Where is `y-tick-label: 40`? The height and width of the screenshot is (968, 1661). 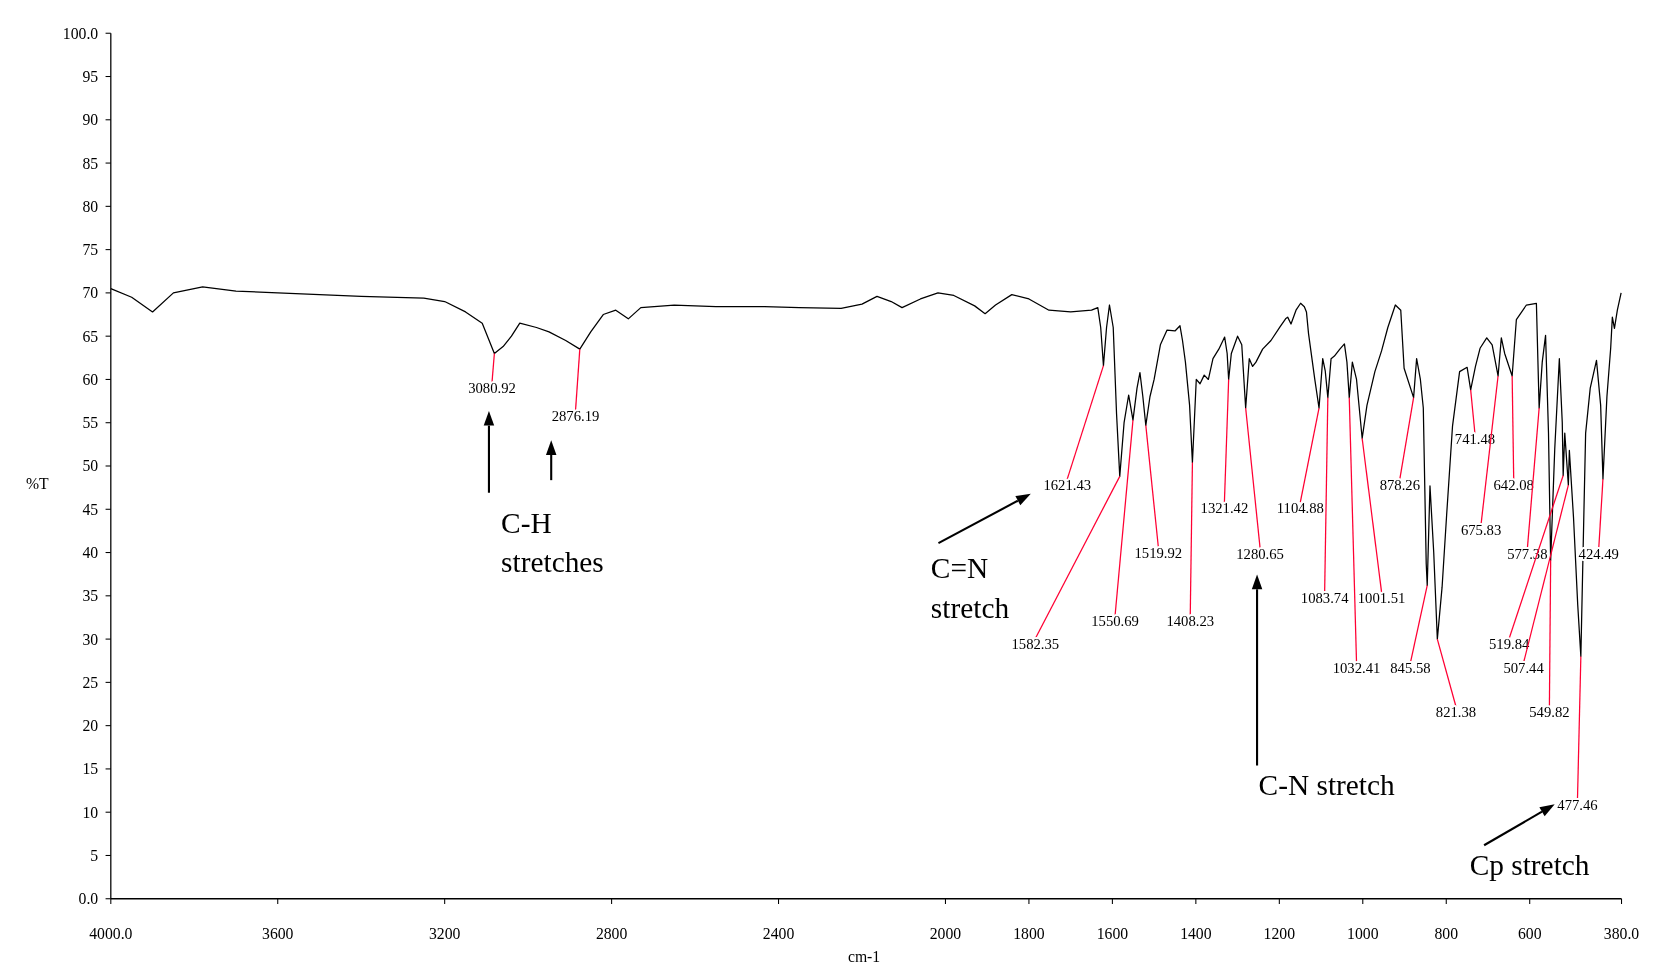 y-tick-label: 40 is located at coordinates (90, 553).